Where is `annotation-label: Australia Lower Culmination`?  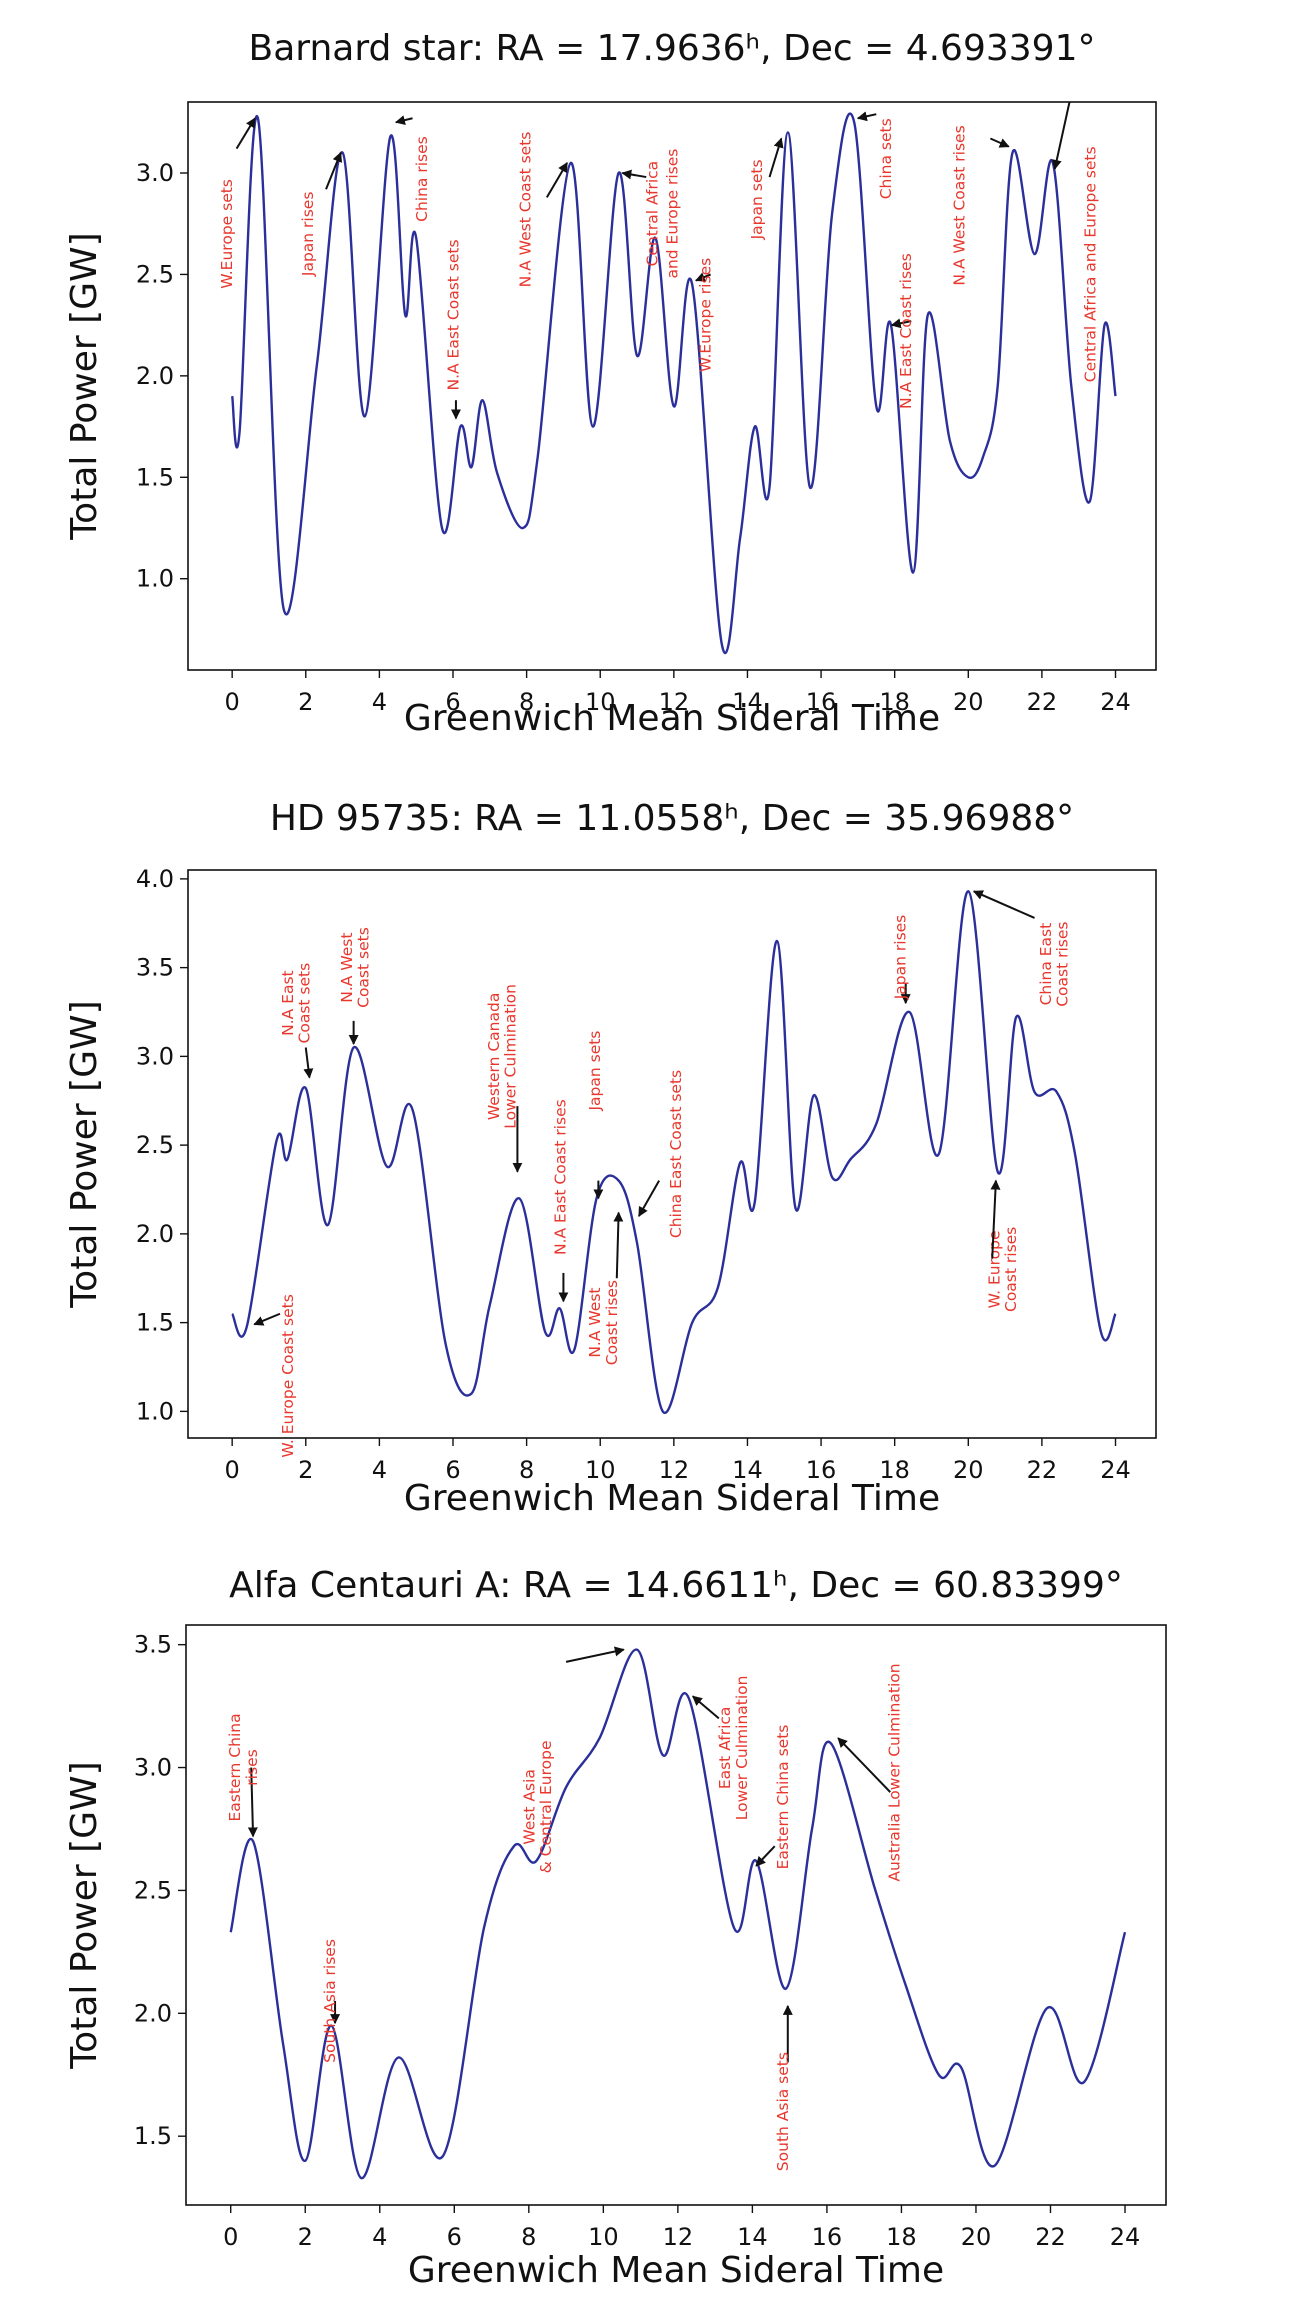
annotation-label: Australia Lower Culmination is located at coordinates (895, 1772).